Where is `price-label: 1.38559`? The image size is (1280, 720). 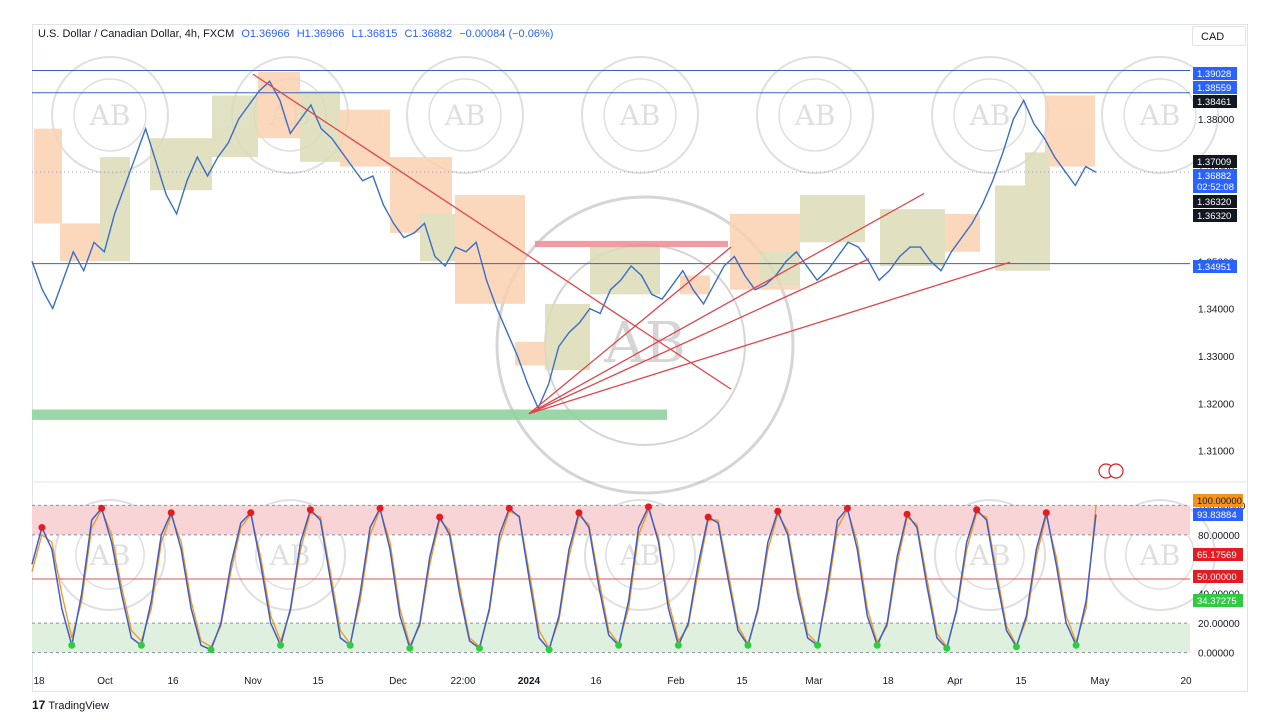
price-label: 1.38559 is located at coordinates (1214, 88).